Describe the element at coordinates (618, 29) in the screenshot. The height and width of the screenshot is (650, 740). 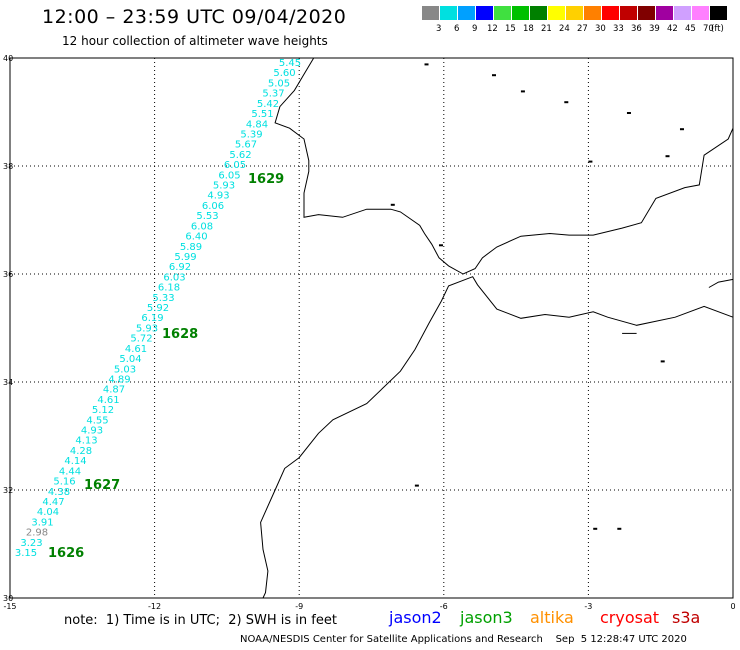
I see `legend-label: 33` at that location.